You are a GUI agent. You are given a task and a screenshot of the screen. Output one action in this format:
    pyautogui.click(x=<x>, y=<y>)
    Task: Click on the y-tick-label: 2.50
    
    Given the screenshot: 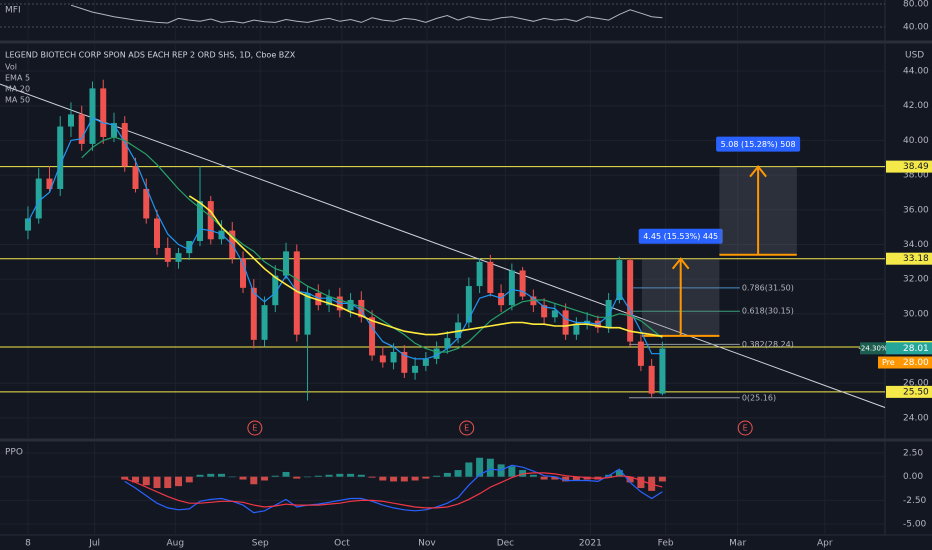 What is the action you would take?
    pyautogui.click(x=913, y=454)
    